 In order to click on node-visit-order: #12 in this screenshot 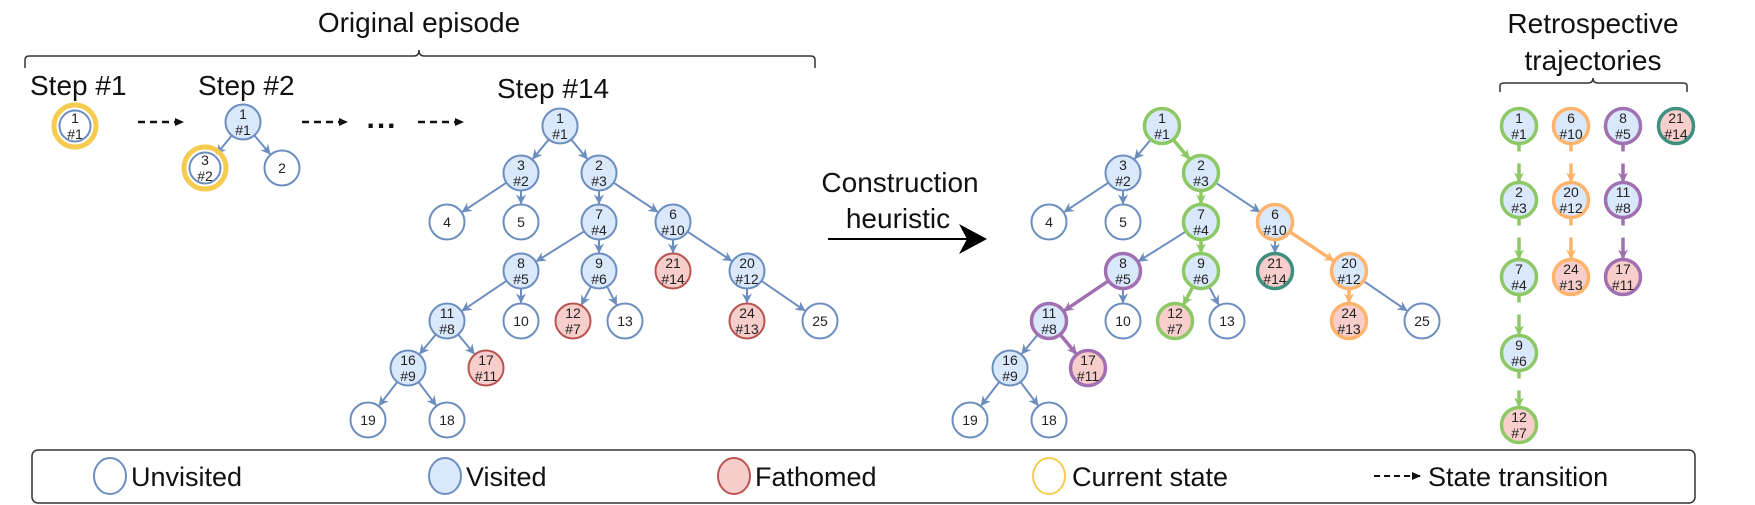, I will do `click(747, 279)`.